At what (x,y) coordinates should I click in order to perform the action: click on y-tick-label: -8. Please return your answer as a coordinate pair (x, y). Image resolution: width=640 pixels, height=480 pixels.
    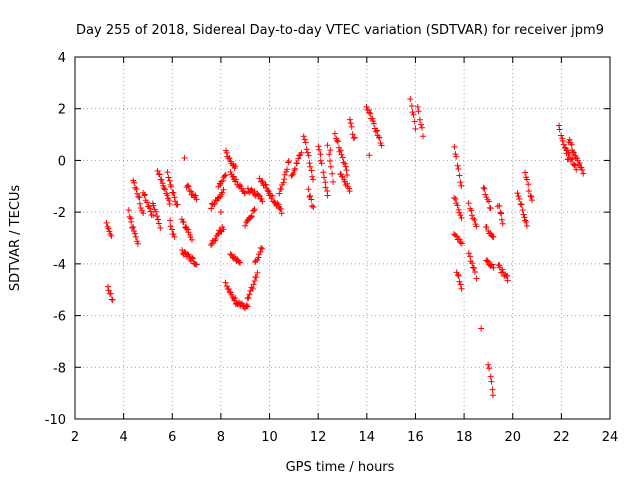
    Looking at the image, I should click on (59, 368).